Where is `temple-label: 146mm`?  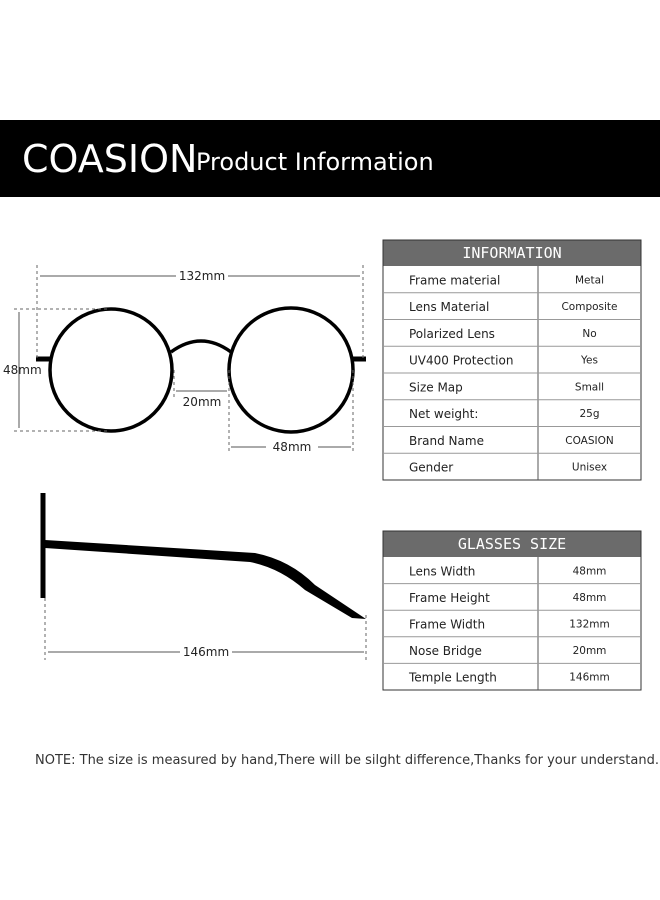
temple-label: 146mm is located at coordinates (206, 652).